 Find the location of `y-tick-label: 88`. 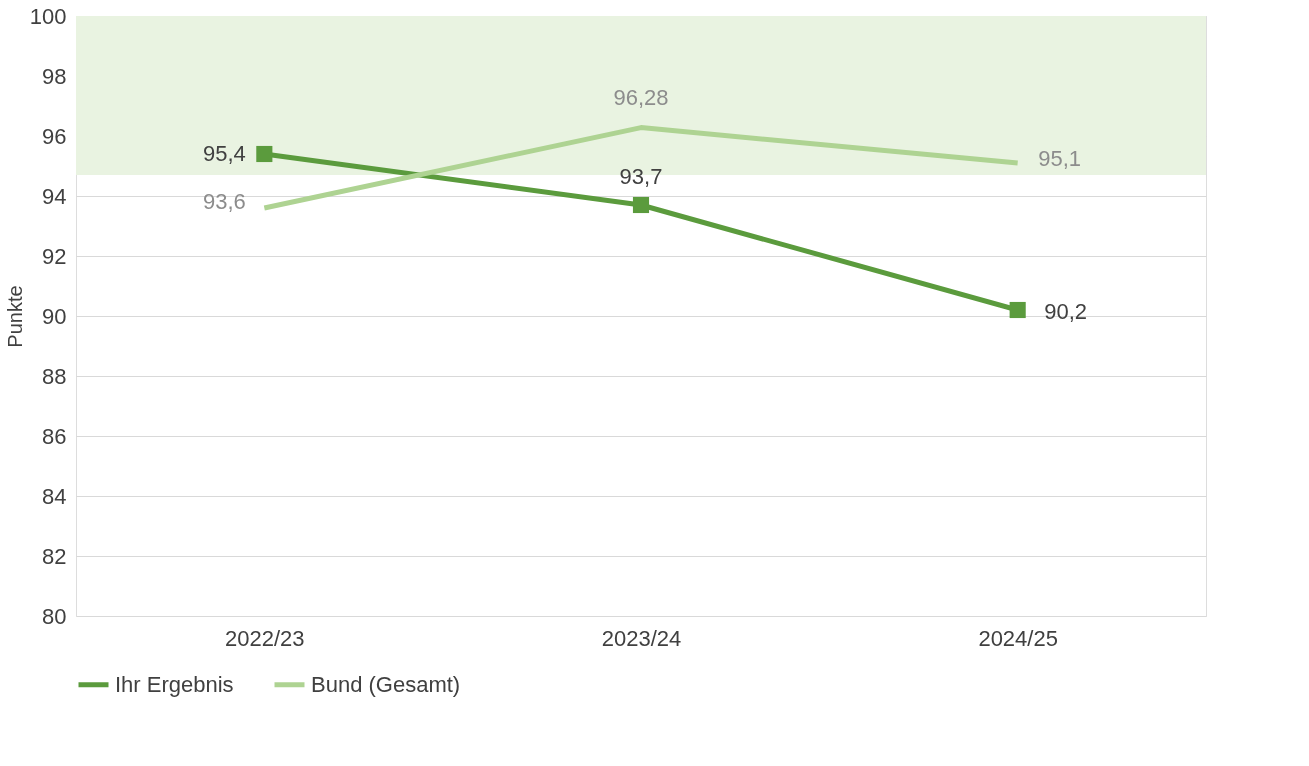

y-tick-label: 88 is located at coordinates (54, 376).